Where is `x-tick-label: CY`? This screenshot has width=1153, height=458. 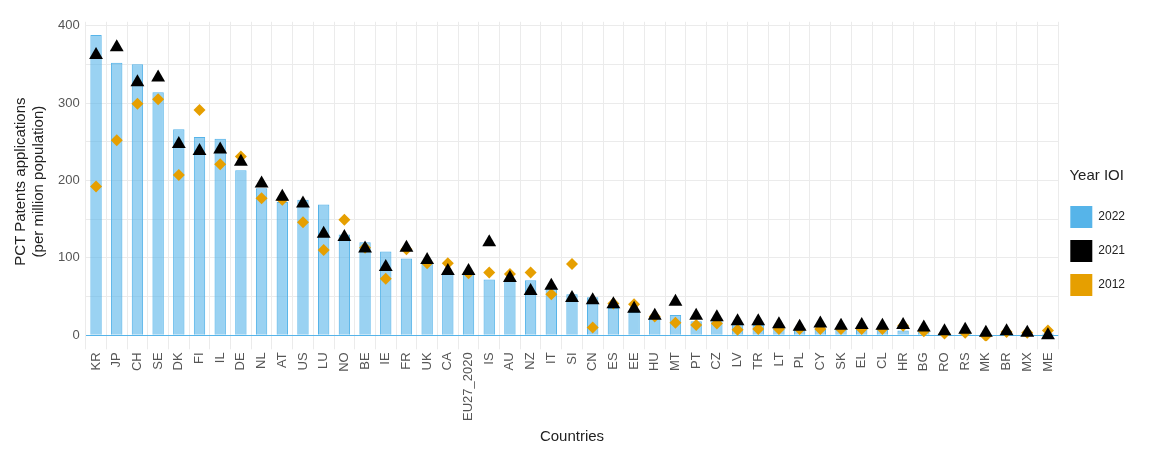
x-tick-label: CY is located at coordinates (819, 361).